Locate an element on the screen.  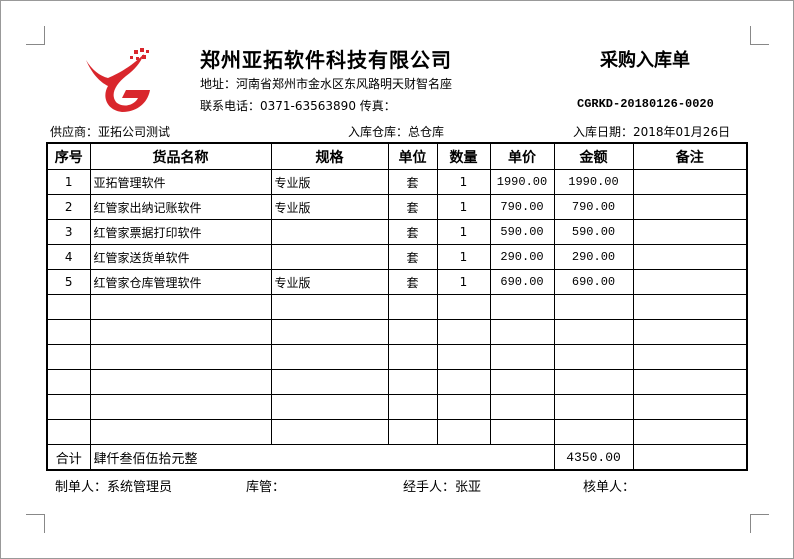
column-header: 备注 is located at coordinates (690, 156).